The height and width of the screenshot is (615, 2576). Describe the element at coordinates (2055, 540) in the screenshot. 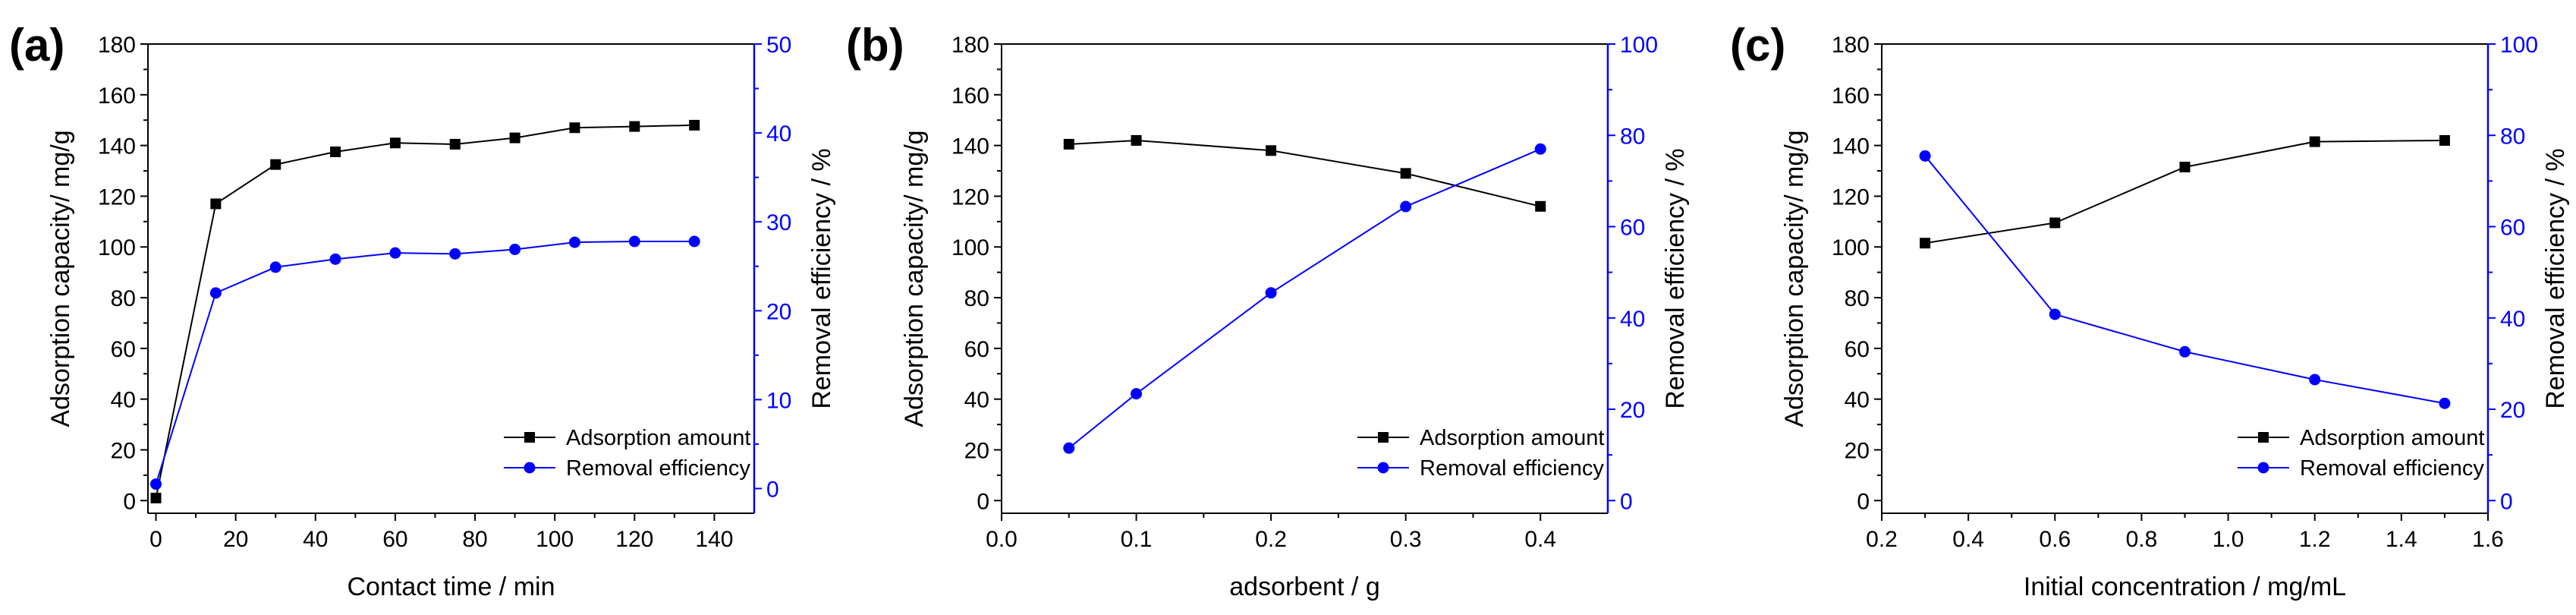

I see `x-tick-label: 0.6` at that location.